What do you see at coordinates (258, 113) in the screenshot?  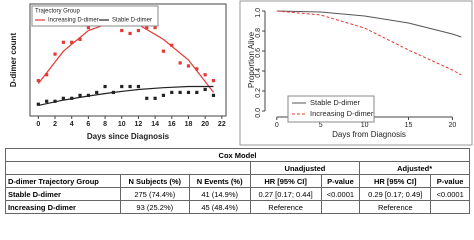 I see `y-tick-label: 0.0` at bounding box center [258, 113].